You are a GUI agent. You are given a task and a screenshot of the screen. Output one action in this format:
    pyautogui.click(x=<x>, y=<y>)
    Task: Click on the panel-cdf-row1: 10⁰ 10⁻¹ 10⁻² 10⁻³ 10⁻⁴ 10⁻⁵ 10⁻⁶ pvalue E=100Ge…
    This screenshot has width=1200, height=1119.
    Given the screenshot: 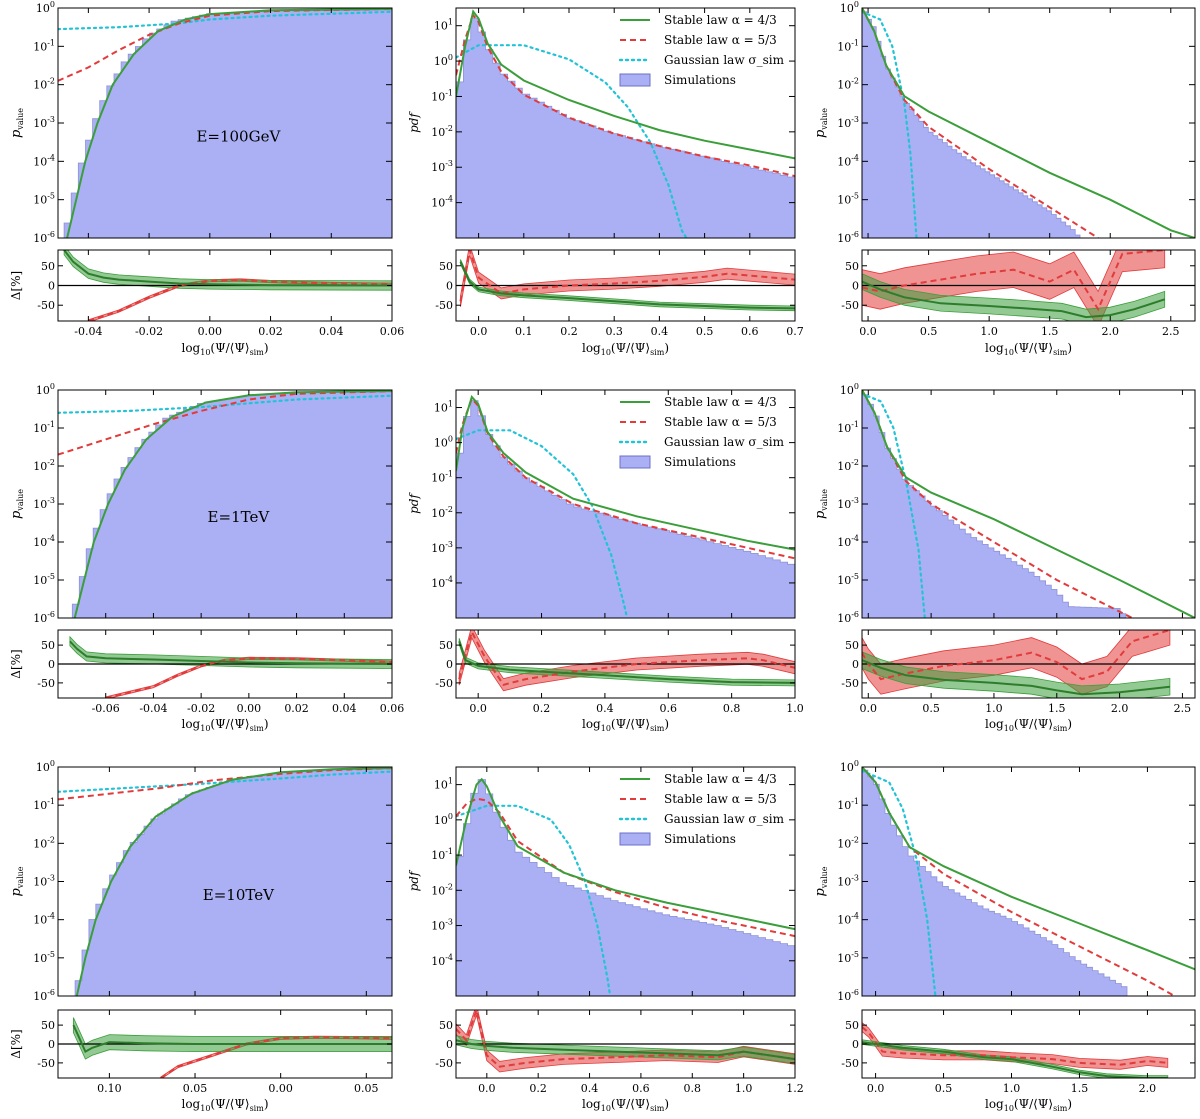 What is the action you would take?
    pyautogui.click(x=201, y=122)
    